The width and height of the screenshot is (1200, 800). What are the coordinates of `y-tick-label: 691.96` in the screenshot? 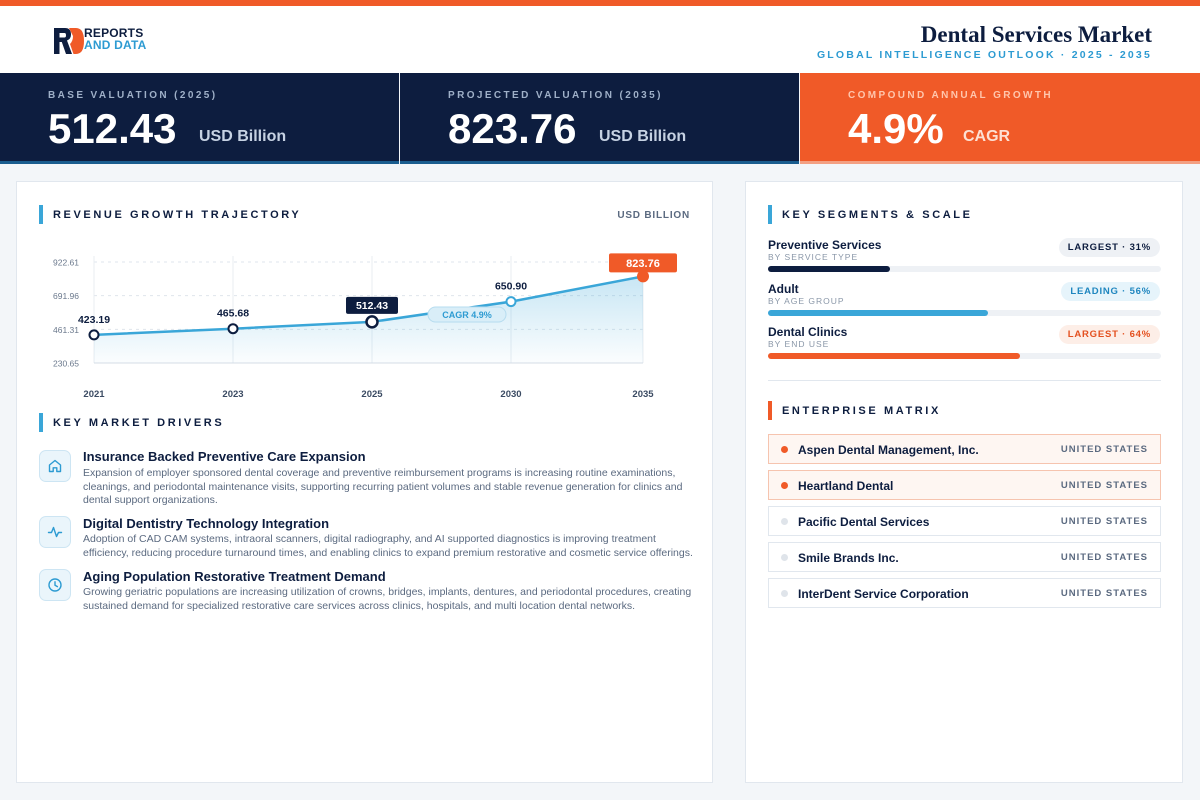 It's located at (66, 296).